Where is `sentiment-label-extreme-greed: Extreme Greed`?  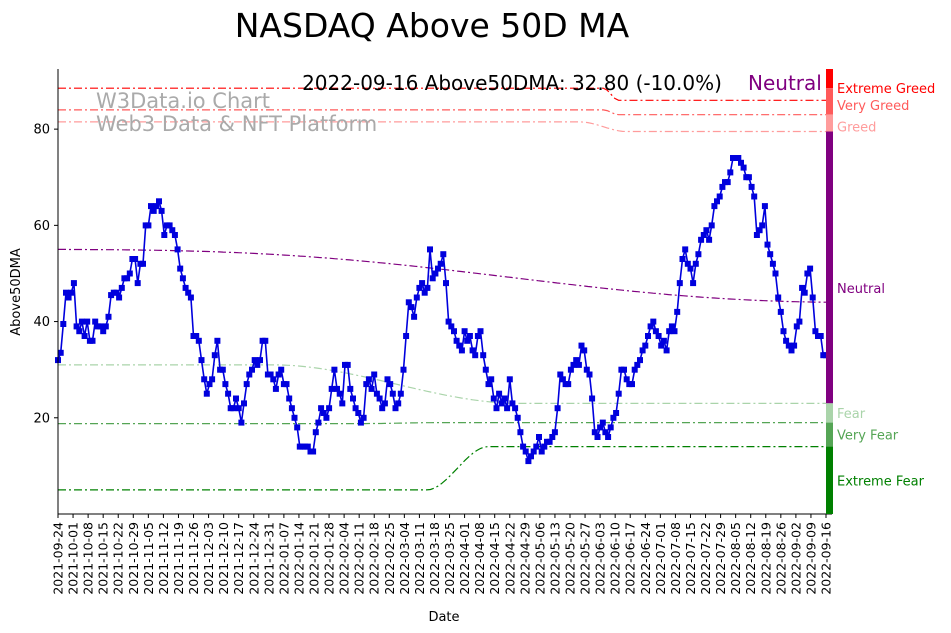
sentiment-label-extreme-greed: Extreme Greed is located at coordinates (886, 89).